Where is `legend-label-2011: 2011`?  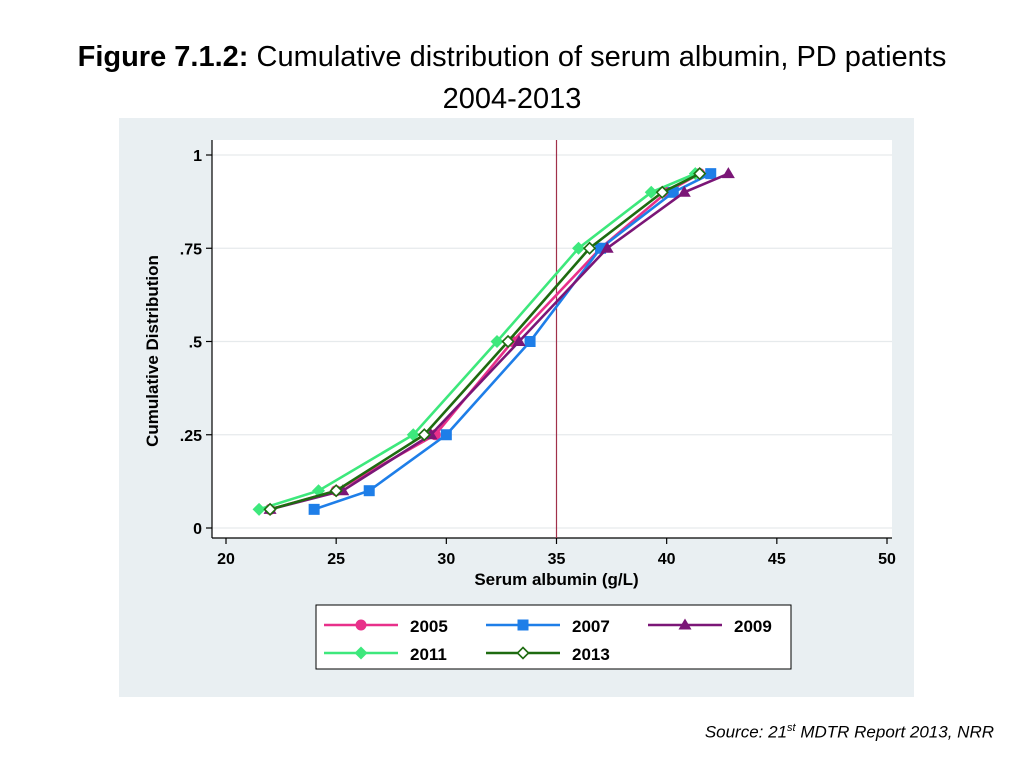 legend-label-2011: 2011 is located at coordinates (428, 654).